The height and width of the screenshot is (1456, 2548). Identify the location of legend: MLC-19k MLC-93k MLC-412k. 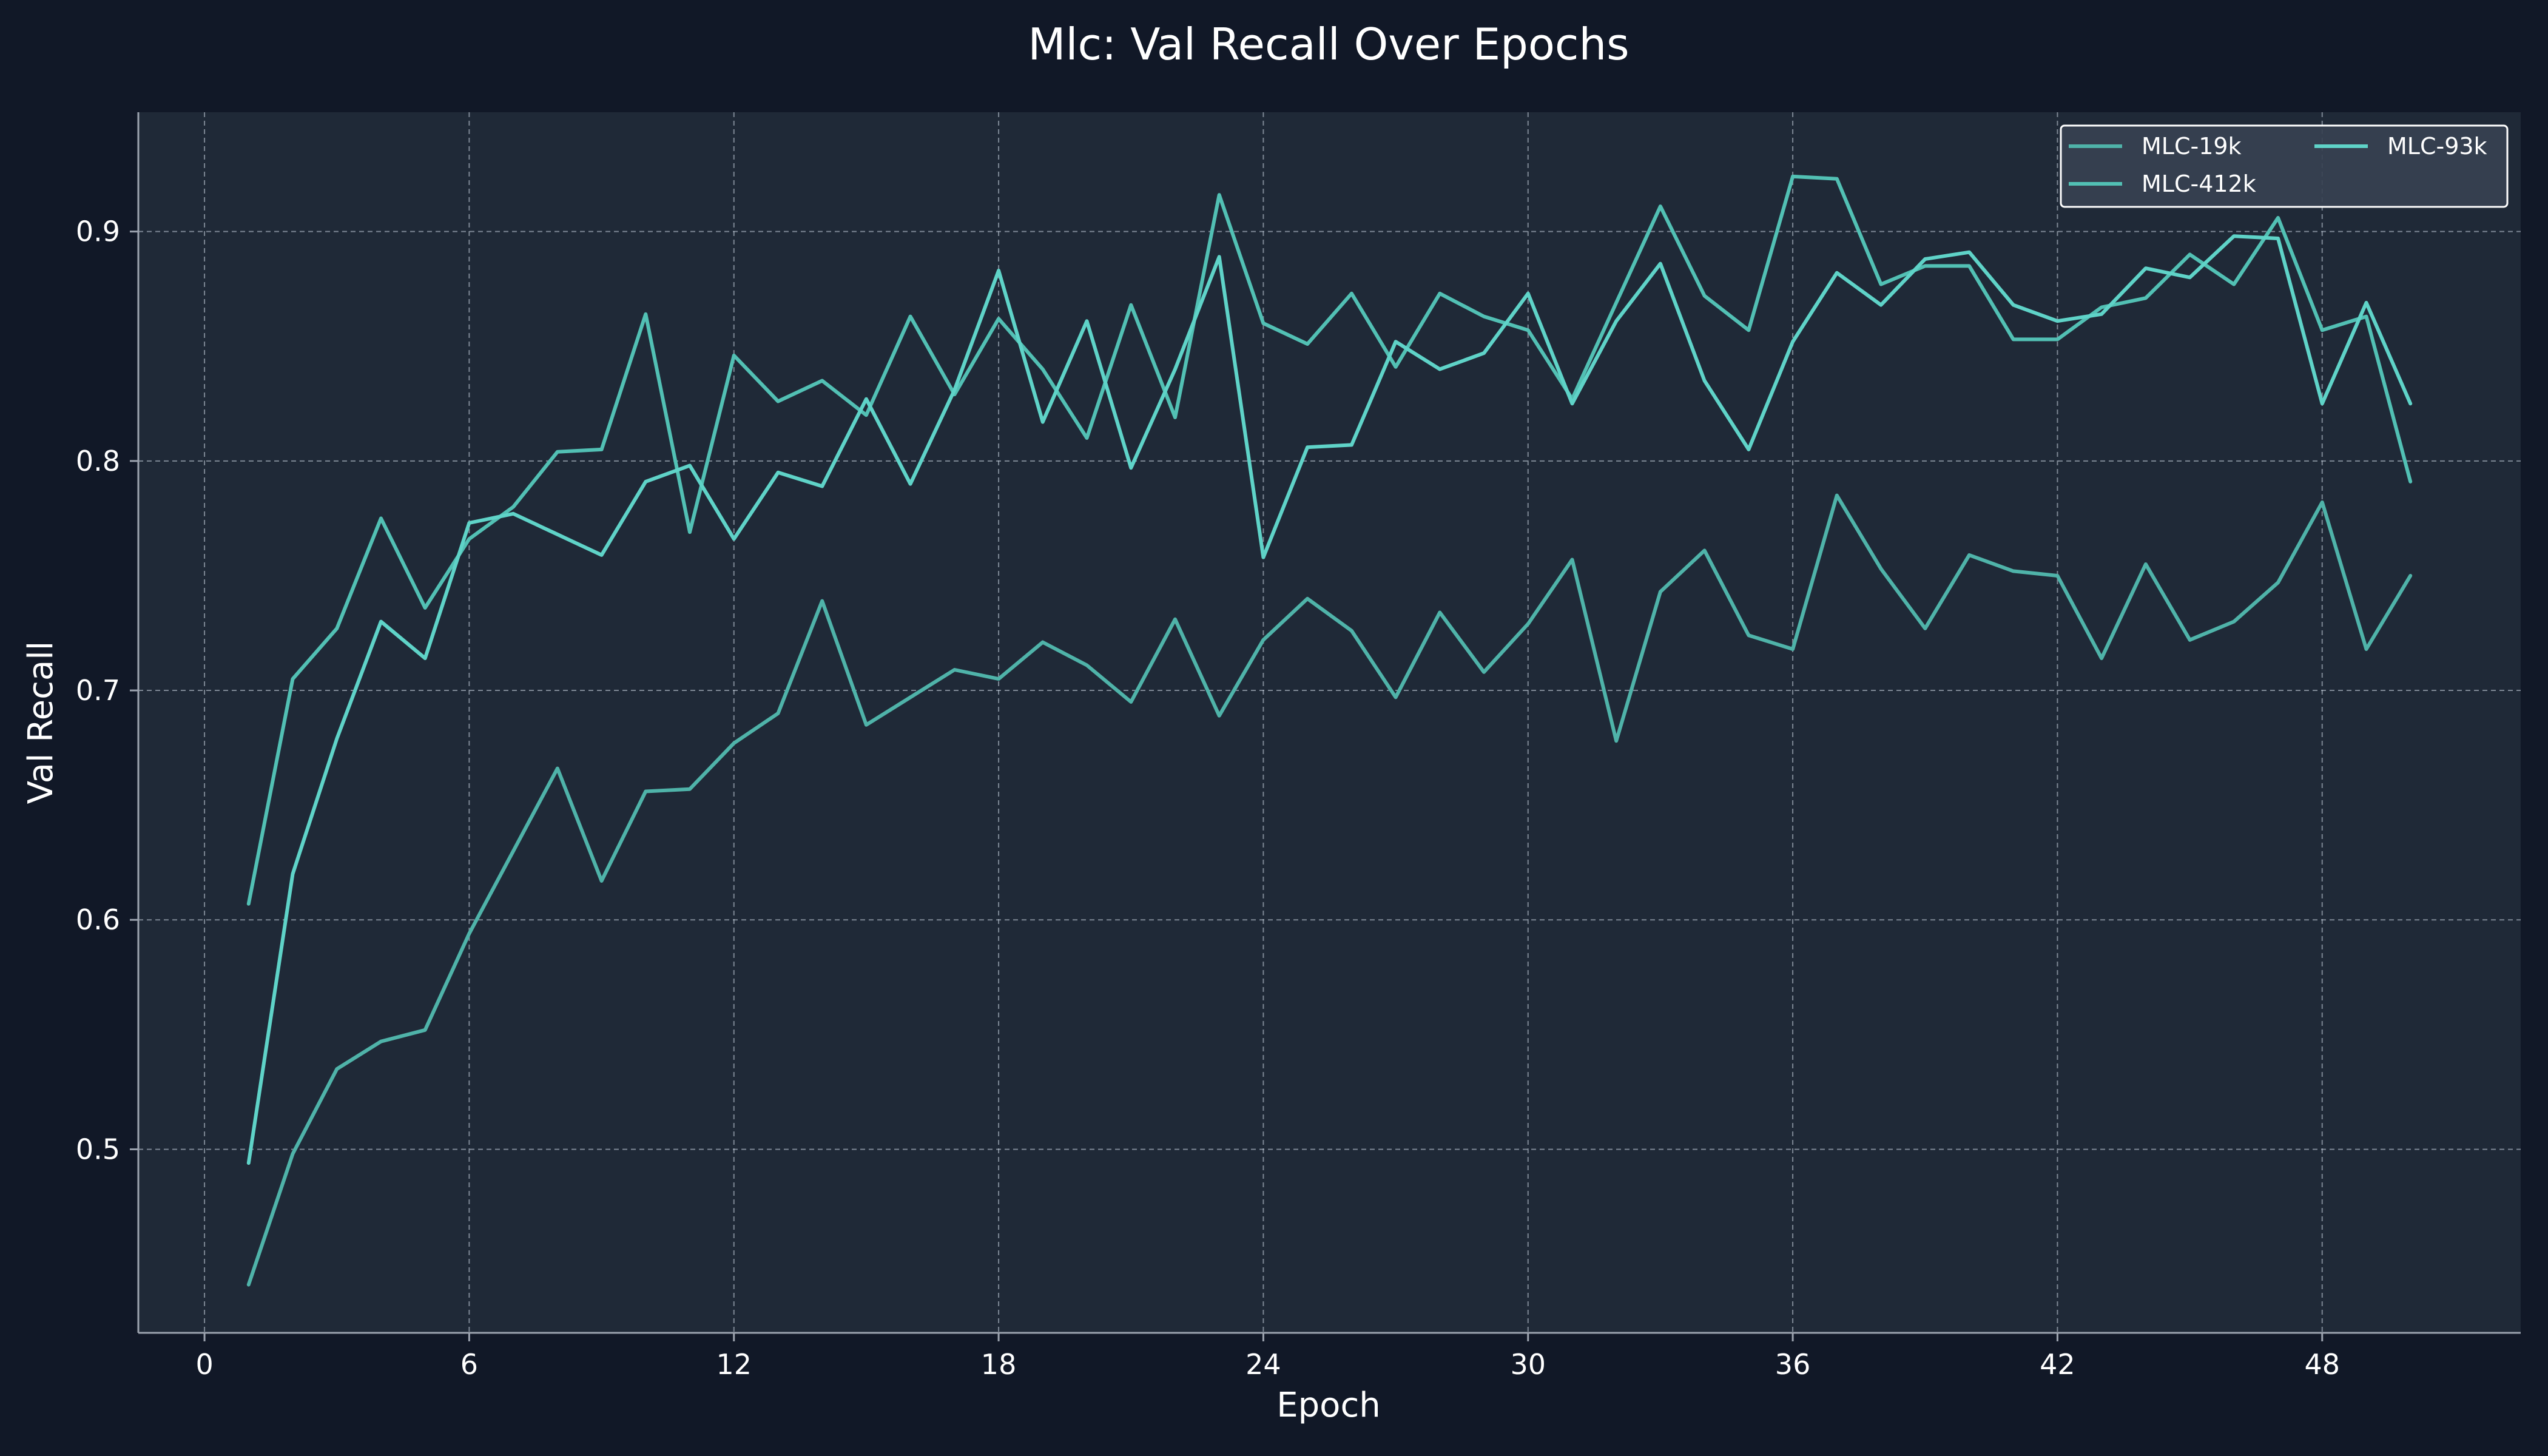
(2284, 166).